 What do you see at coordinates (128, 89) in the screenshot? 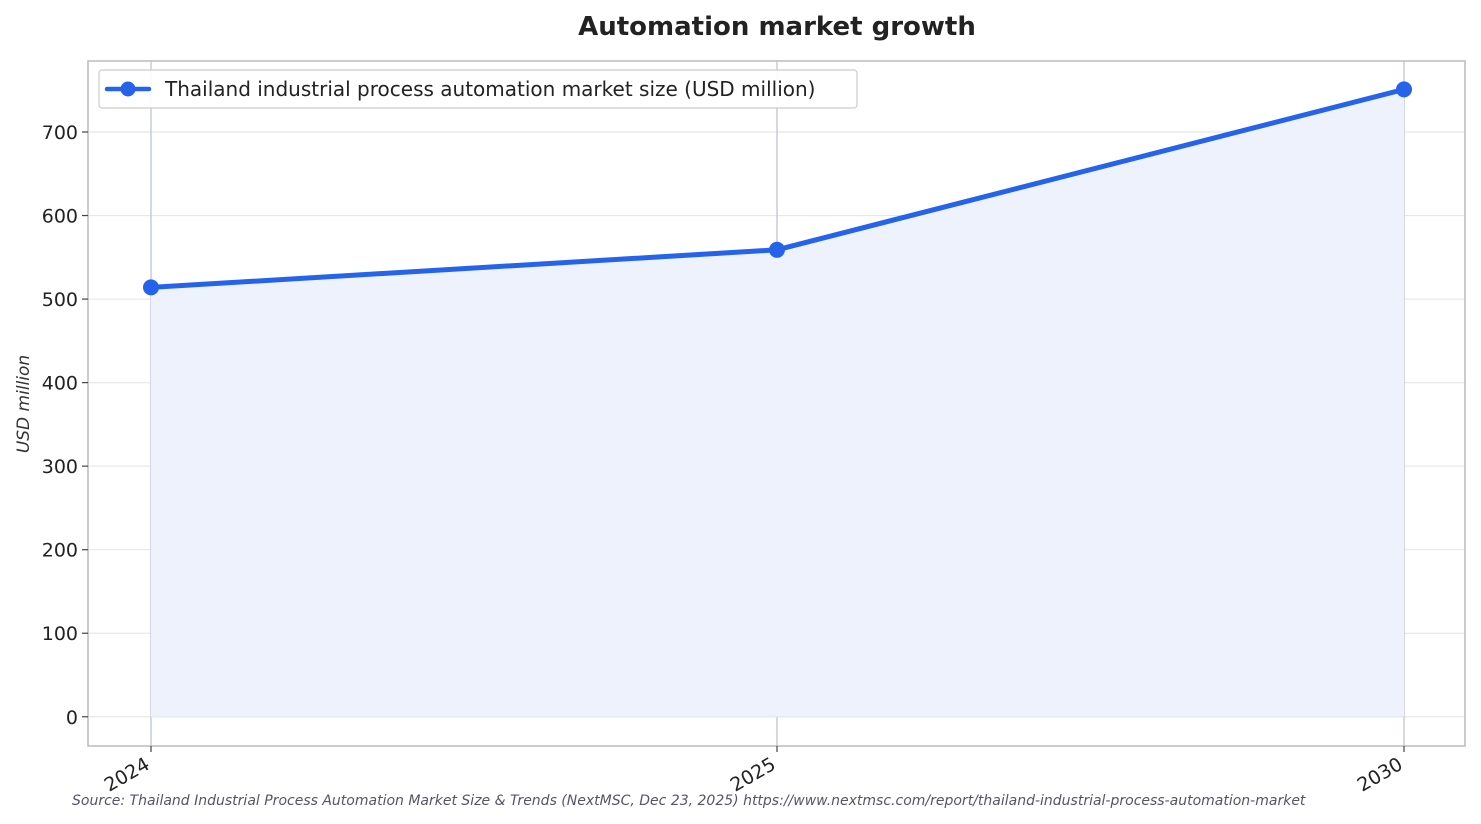
I see `legend-point-marker` at bounding box center [128, 89].